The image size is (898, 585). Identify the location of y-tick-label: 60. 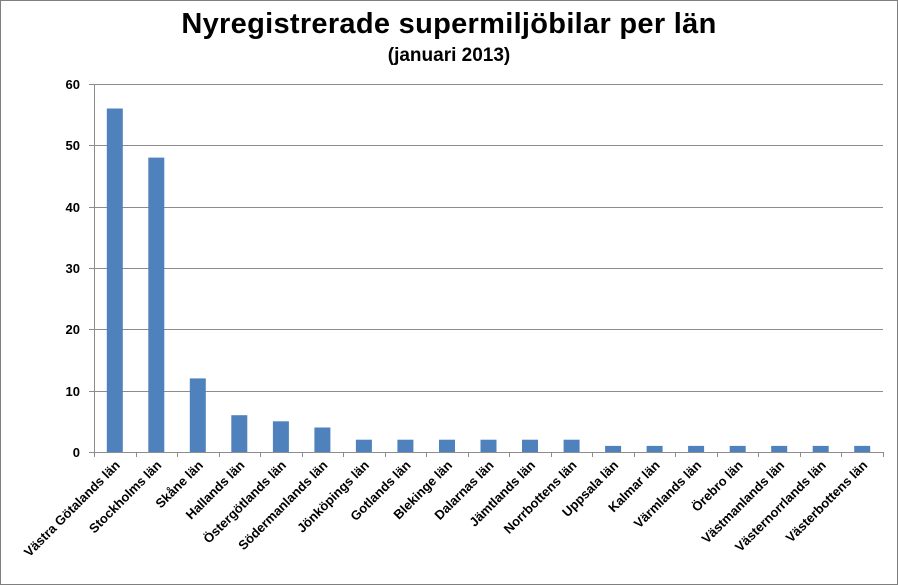
(73, 84).